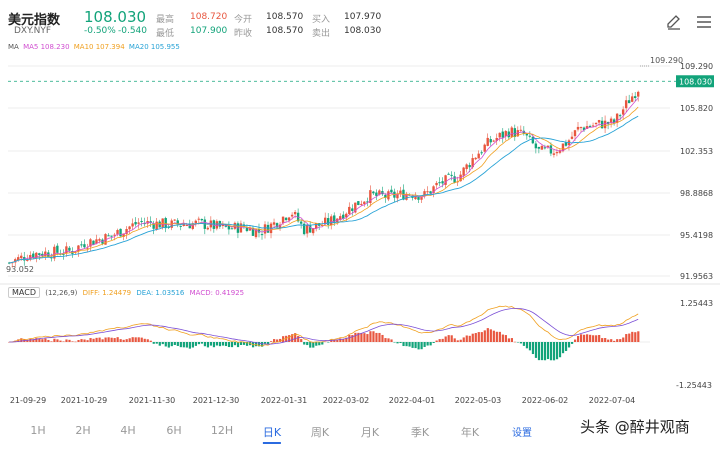 This screenshot has width=720, height=450. Describe the element at coordinates (209, 31) in the screenshot. I see `quote-value-low: 107.900` at that location.